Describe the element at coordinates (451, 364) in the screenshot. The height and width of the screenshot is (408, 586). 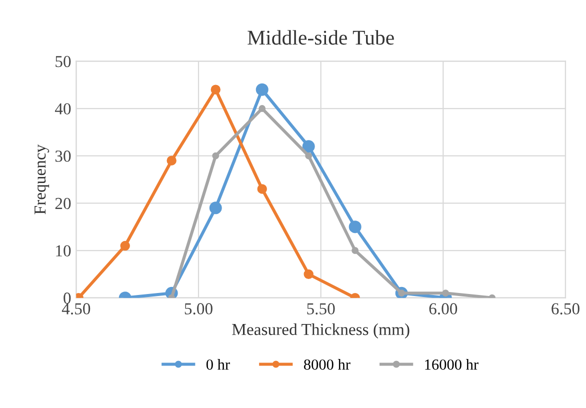
I see `legend-label: 16000 hr` at that location.